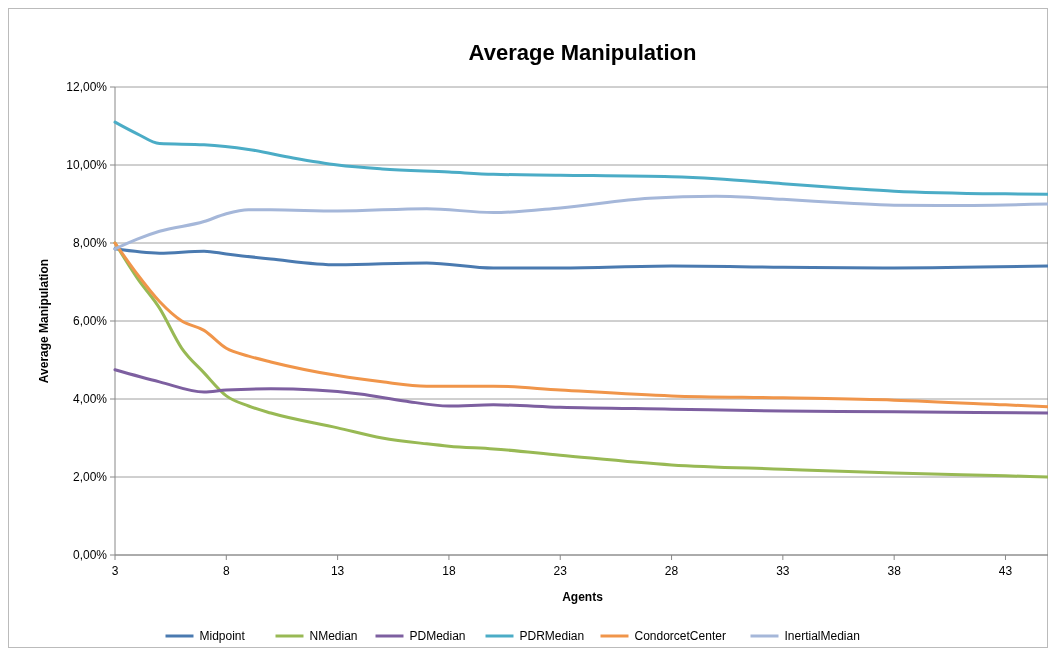  Describe the element at coordinates (226, 571) in the screenshot. I see `x-tick-label: 8` at that location.